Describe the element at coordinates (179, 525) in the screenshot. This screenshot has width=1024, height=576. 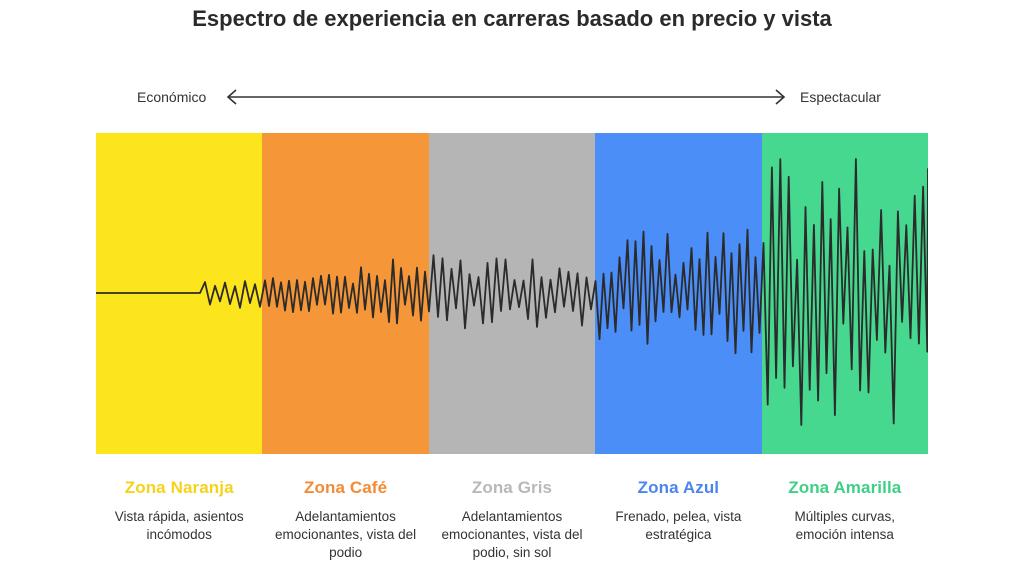
I see `zone-description: Vista rápida, asientos incómodos` at that location.